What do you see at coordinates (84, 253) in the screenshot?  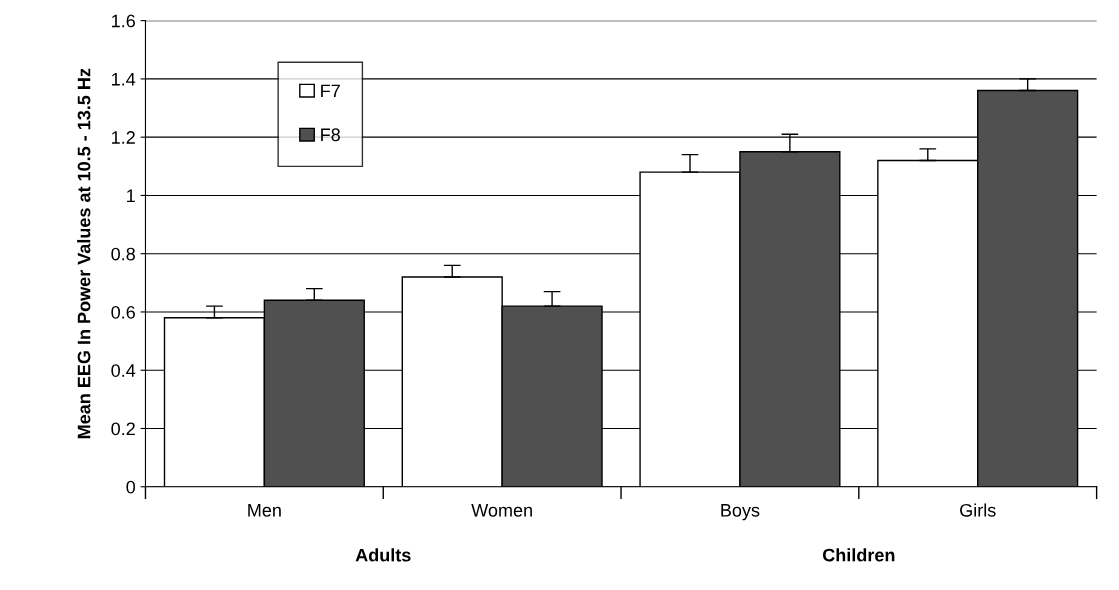 I see `y-axis-title: Mean EEG In Power Values at 10.5 - 13.5 Hz` at bounding box center [84, 253].